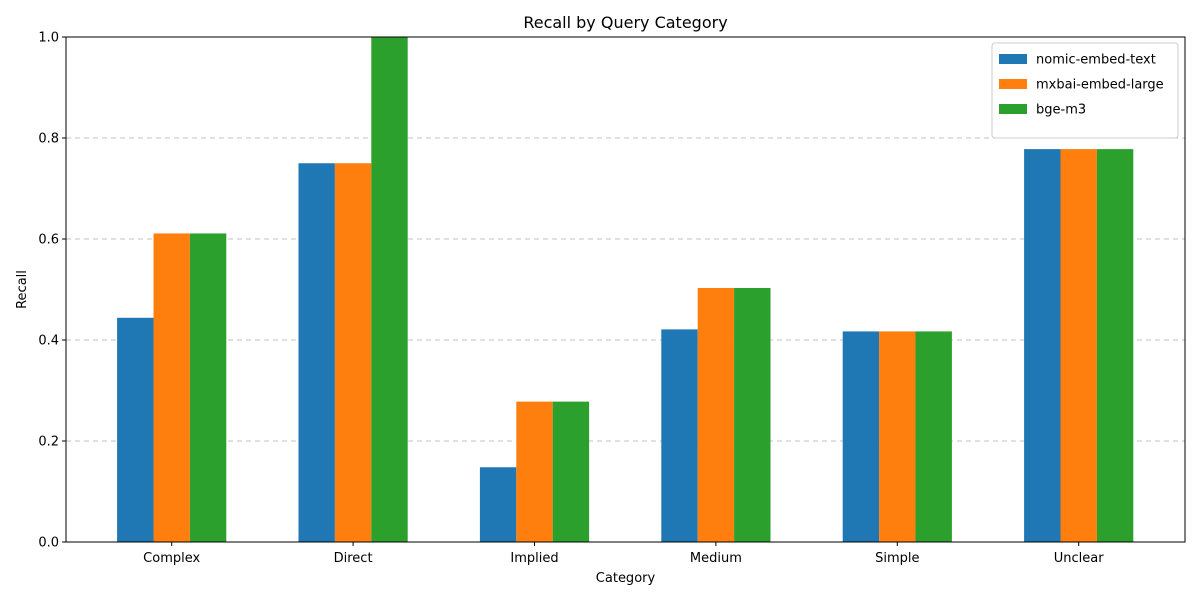 Image resolution: width=1200 pixels, height=600 pixels. What do you see at coordinates (1079, 558) in the screenshot?
I see `x-tick-label: Unclear` at bounding box center [1079, 558].